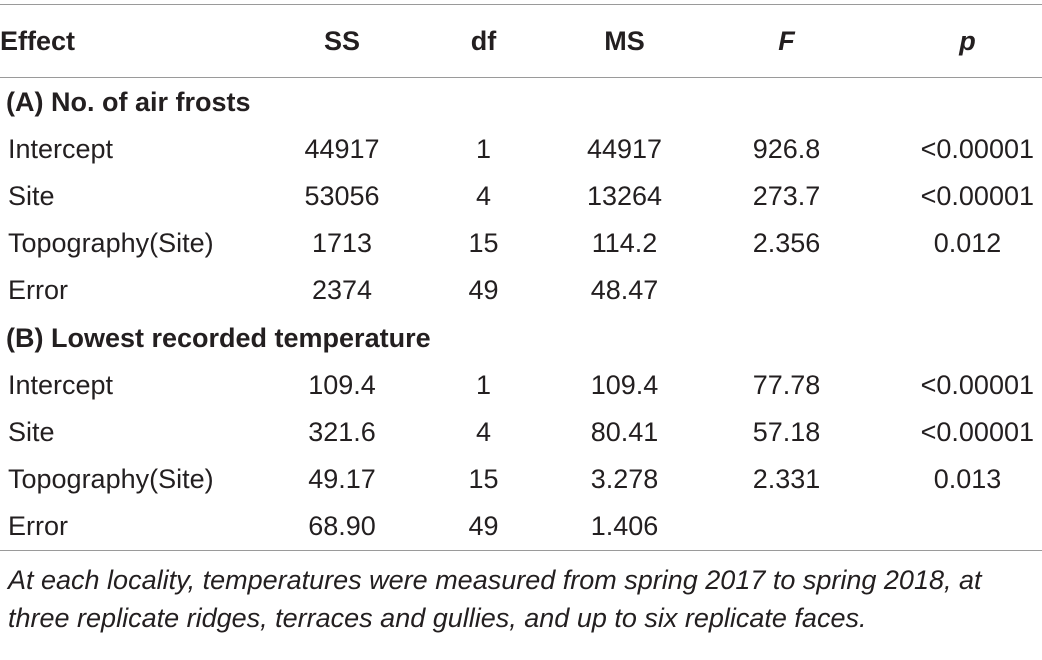  I want to click on cell-f: 57.18, so click(786, 432).